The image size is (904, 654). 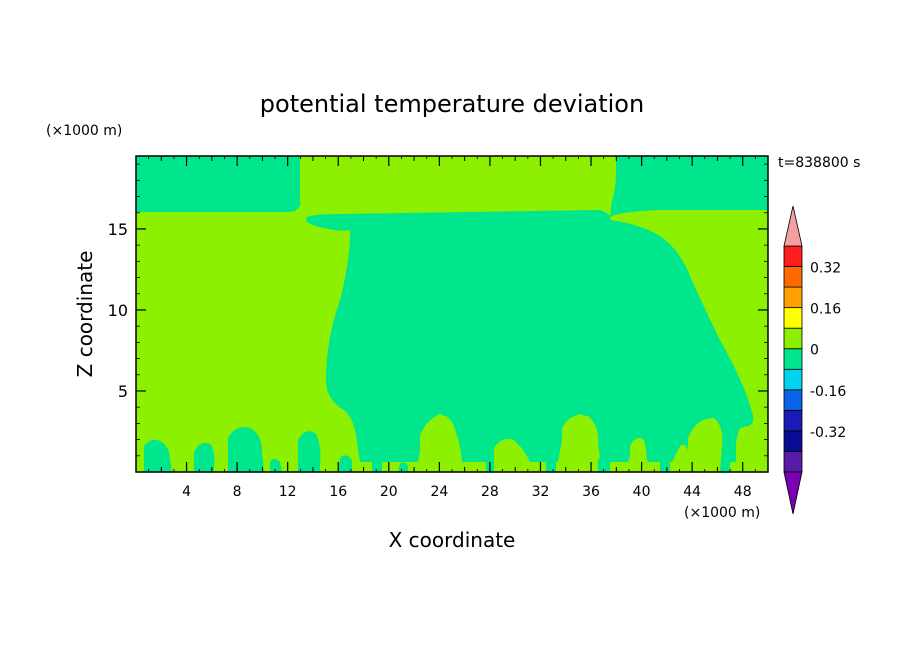 What do you see at coordinates (825, 310) in the screenshot?
I see `colorbar-tick-label: 0.16` at bounding box center [825, 310].